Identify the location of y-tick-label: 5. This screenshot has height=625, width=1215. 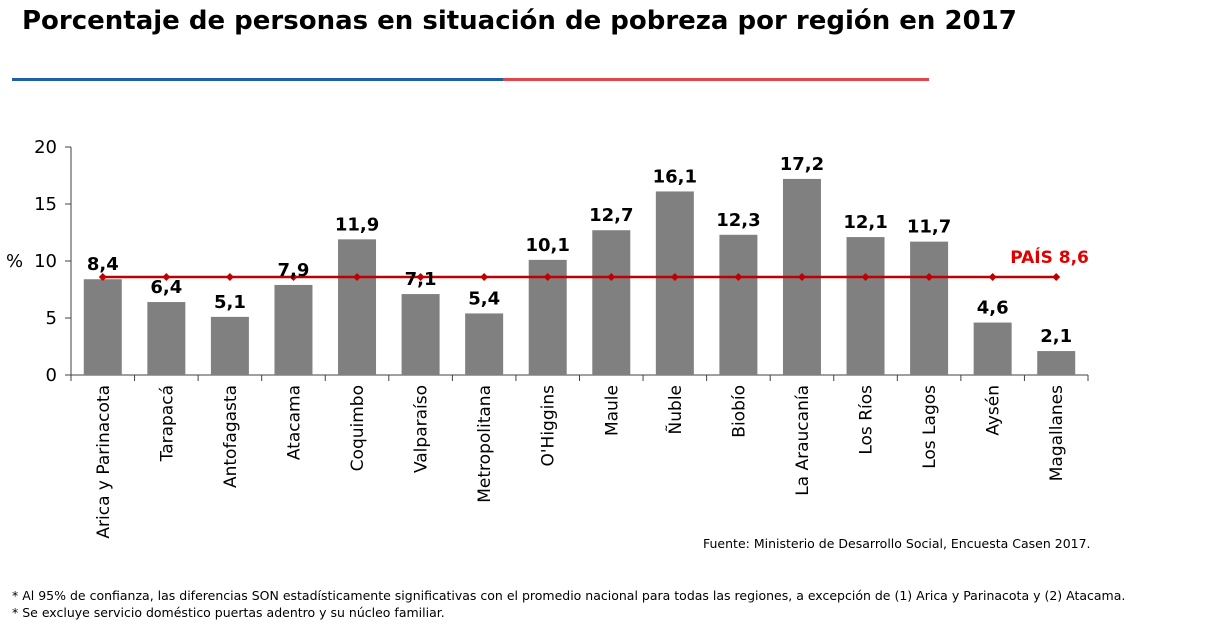
(51, 318).